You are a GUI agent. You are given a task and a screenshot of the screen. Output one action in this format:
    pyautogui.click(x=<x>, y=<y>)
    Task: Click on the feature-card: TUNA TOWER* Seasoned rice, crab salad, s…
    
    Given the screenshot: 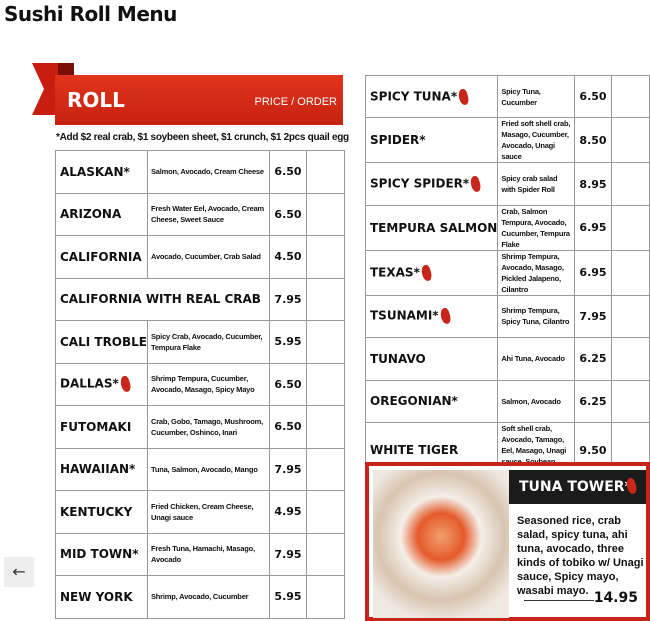 What is the action you would take?
    pyautogui.click(x=507, y=541)
    